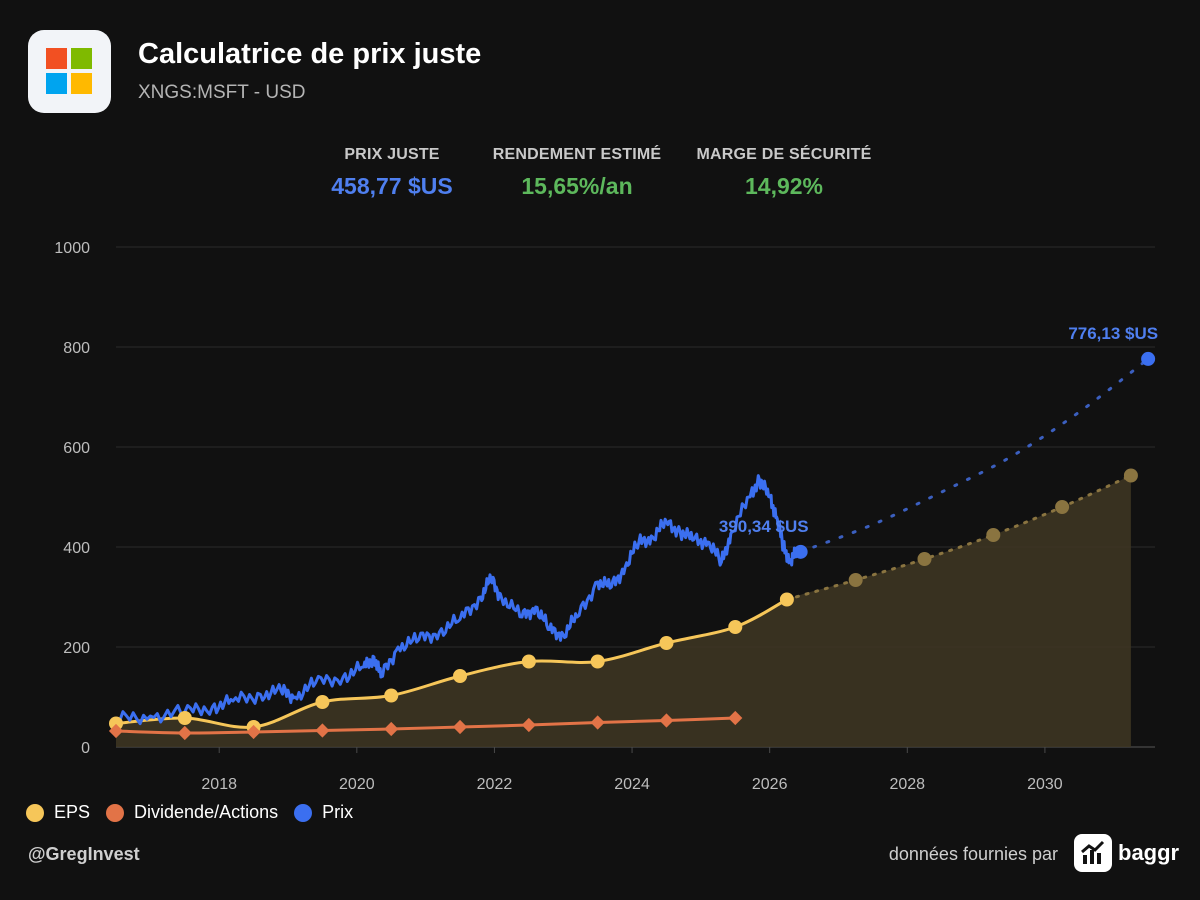  Describe the element at coordinates (303, 812) in the screenshot. I see `legend-price-dot` at that location.